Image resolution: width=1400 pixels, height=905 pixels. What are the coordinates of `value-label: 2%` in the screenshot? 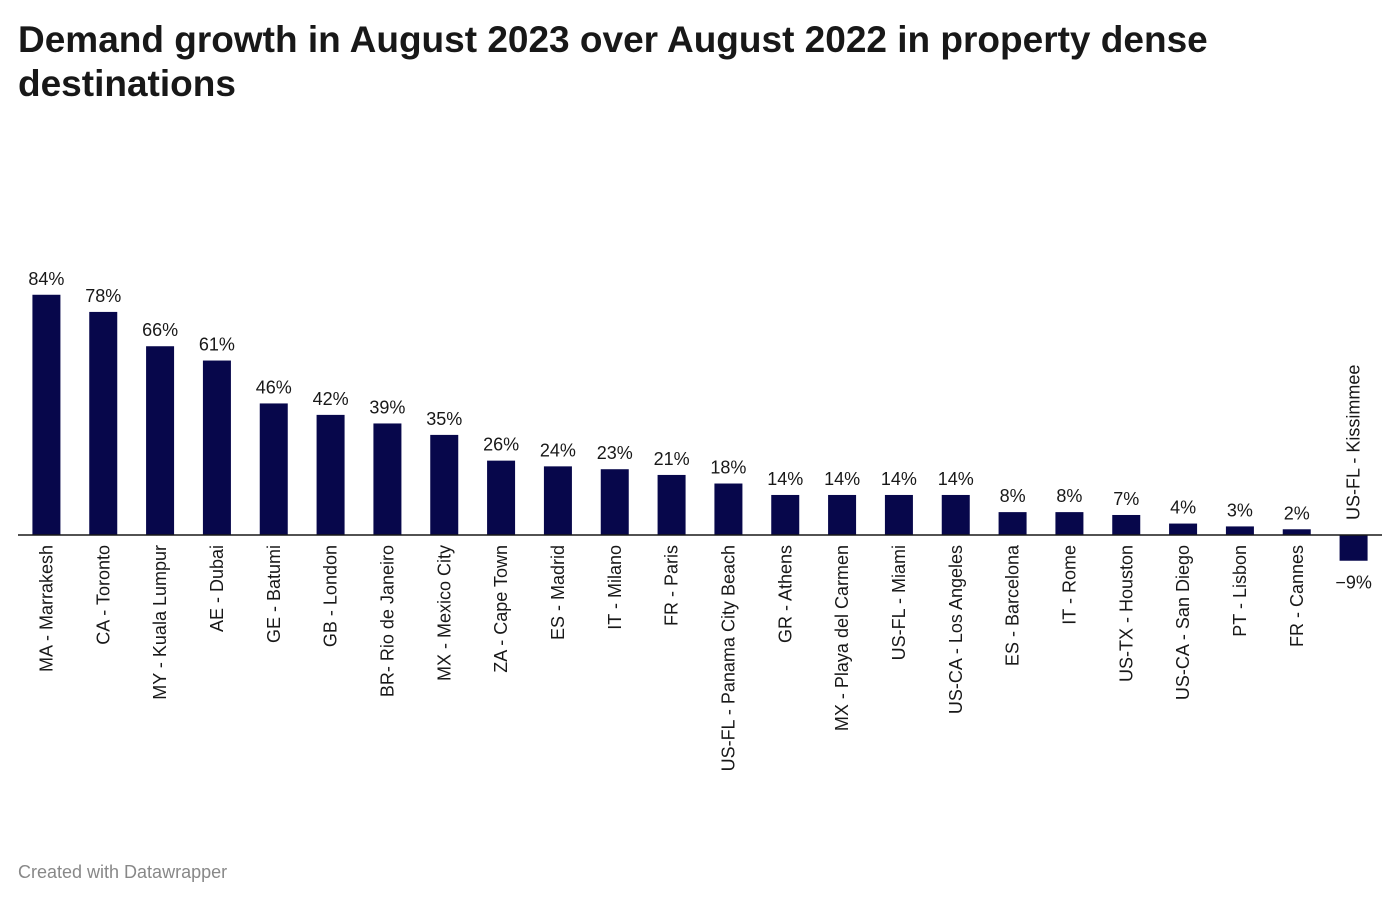 It's located at (1297, 513).